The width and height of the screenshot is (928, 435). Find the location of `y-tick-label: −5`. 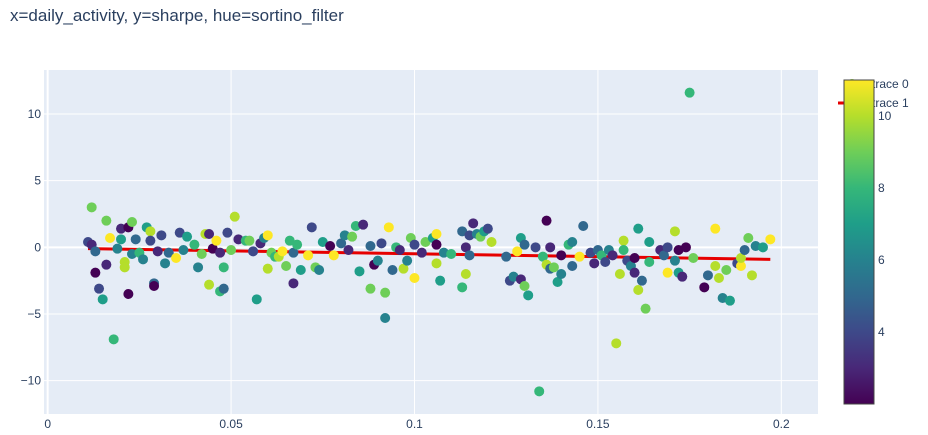

y-tick-label: −5 is located at coordinates (34, 314).